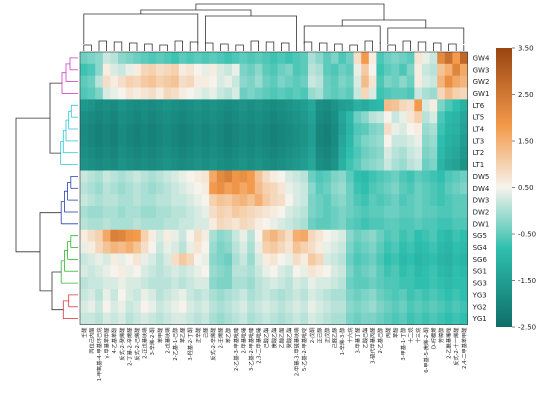  I want to click on column-label: 反式-2-己烯醛, so click(137, 344).